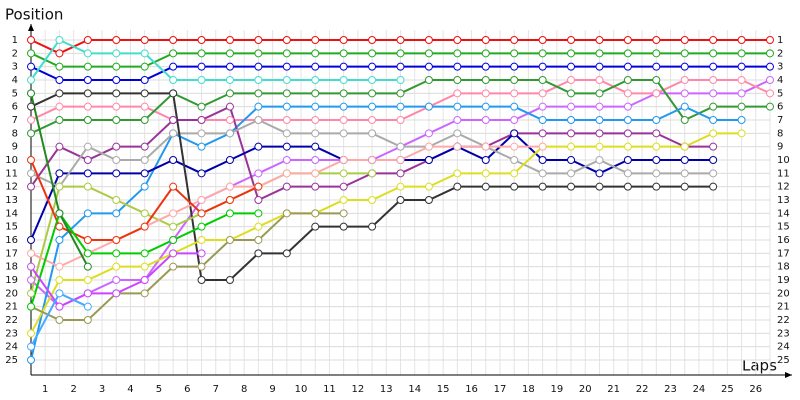 The height and width of the screenshot is (400, 800). Describe the element at coordinates (15, 120) in the screenshot. I see `y-tick-label: 7` at that location.